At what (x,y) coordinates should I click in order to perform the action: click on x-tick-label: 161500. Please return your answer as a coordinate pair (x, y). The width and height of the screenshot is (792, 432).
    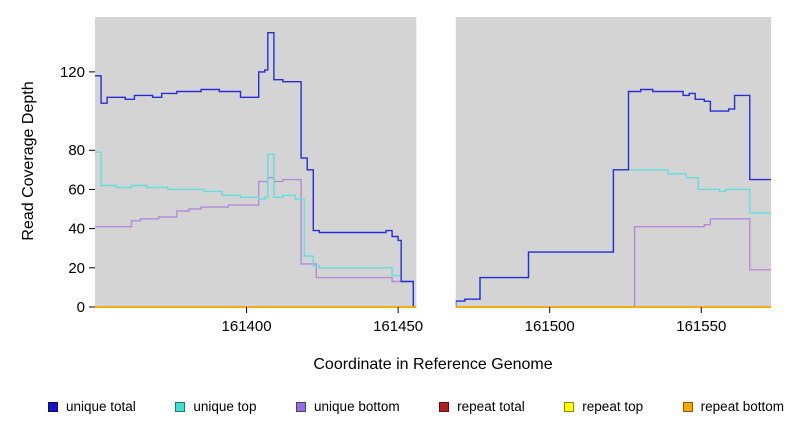
    Looking at the image, I should click on (550, 326).